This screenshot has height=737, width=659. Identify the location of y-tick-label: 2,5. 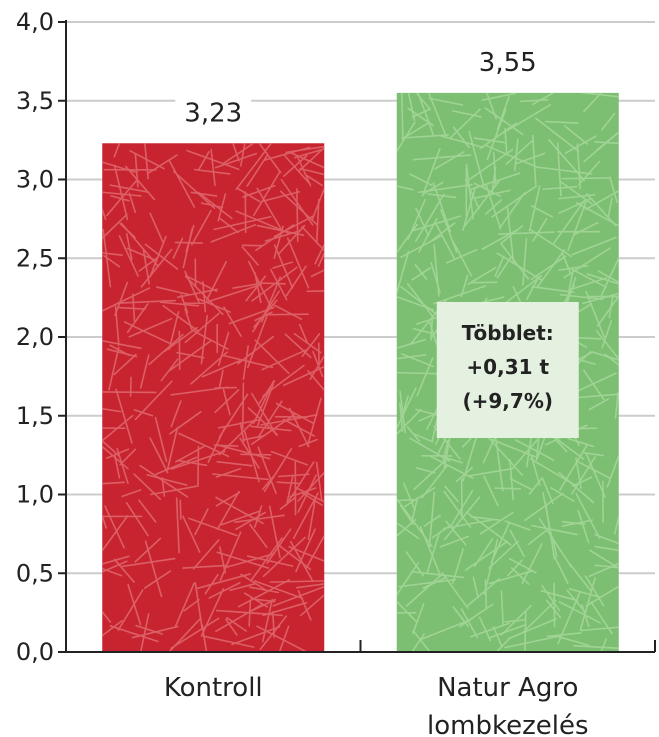
(35, 258).